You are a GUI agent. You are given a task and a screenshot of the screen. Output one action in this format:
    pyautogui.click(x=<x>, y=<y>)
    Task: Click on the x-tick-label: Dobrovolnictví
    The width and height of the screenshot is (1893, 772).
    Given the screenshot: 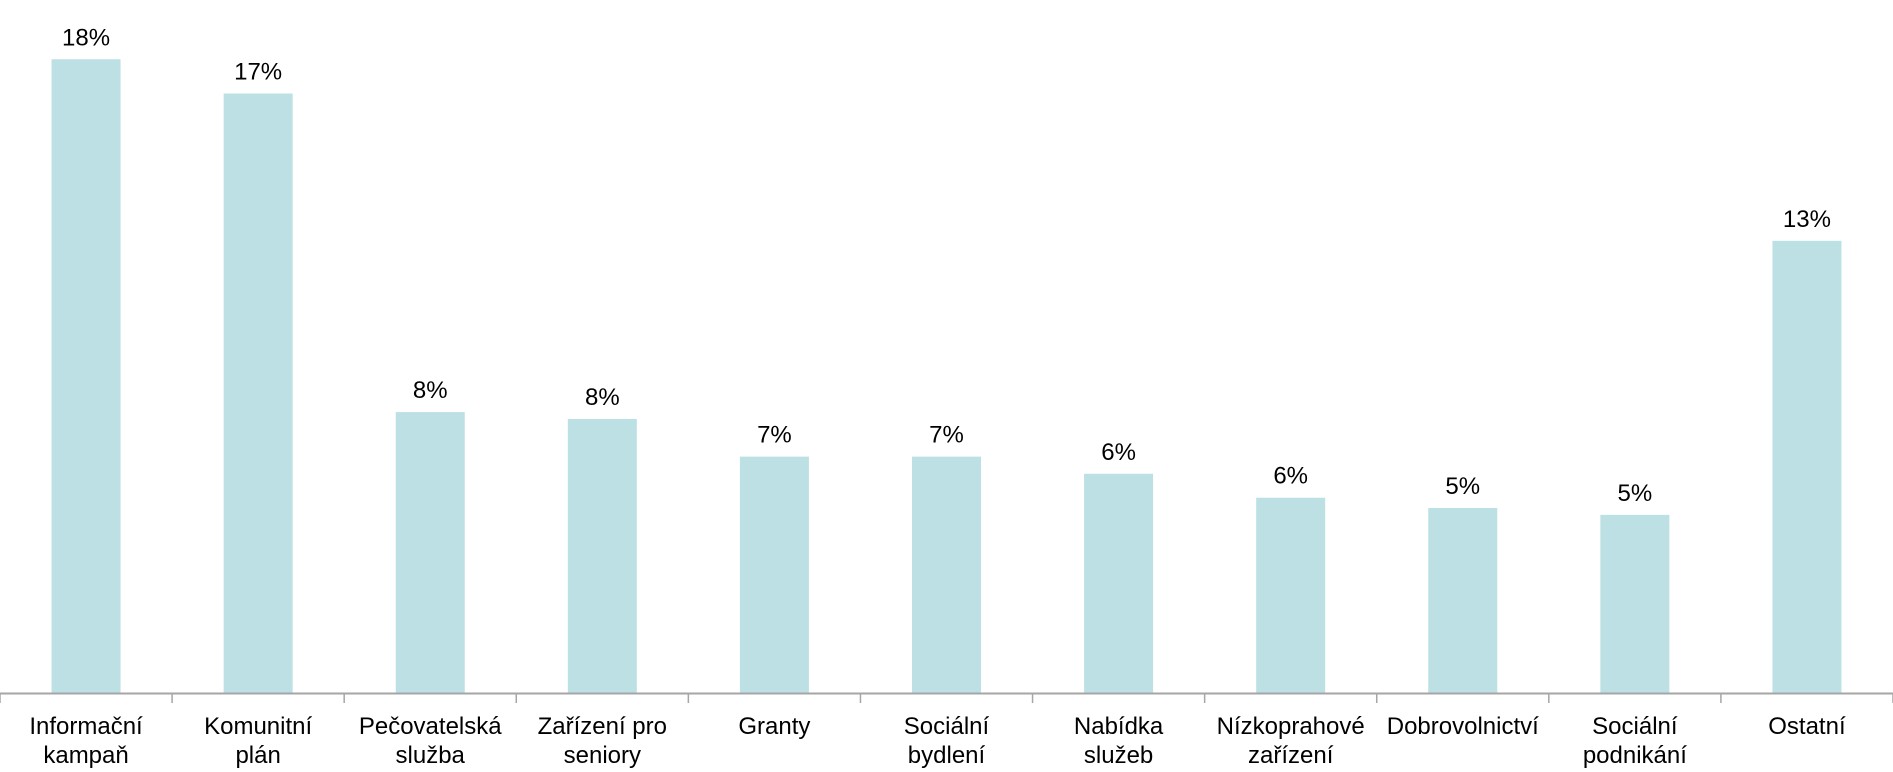 What is the action you would take?
    pyautogui.click(x=1463, y=726)
    